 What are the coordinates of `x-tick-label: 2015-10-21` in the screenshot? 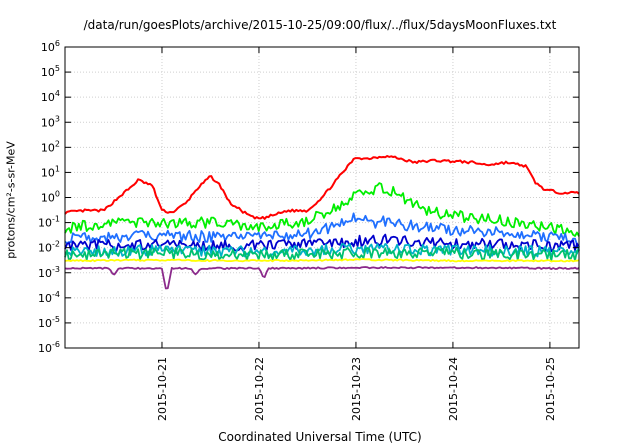 It's located at (162, 389).